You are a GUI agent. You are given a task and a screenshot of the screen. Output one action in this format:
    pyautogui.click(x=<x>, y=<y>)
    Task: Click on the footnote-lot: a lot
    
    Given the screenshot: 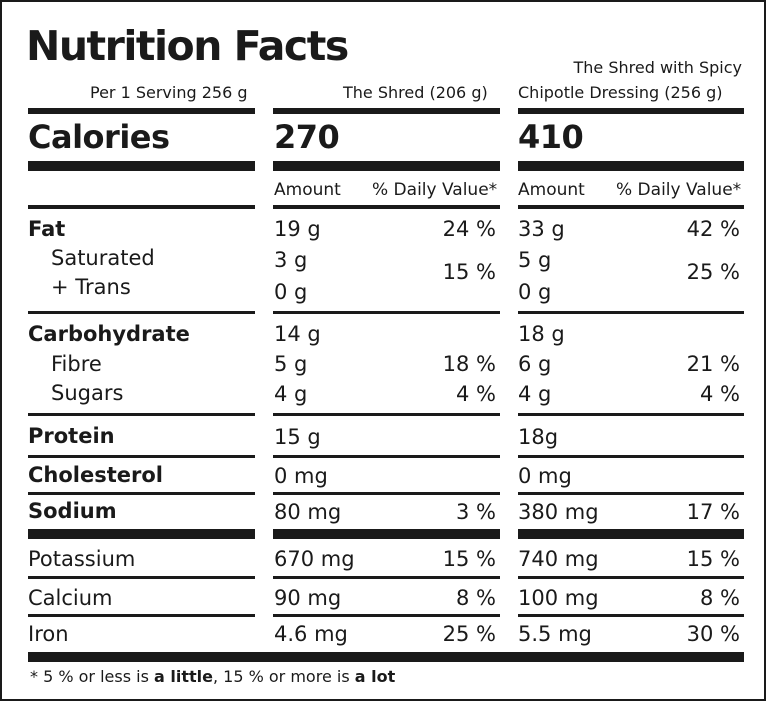 What is the action you would take?
    pyautogui.click(x=375, y=676)
    